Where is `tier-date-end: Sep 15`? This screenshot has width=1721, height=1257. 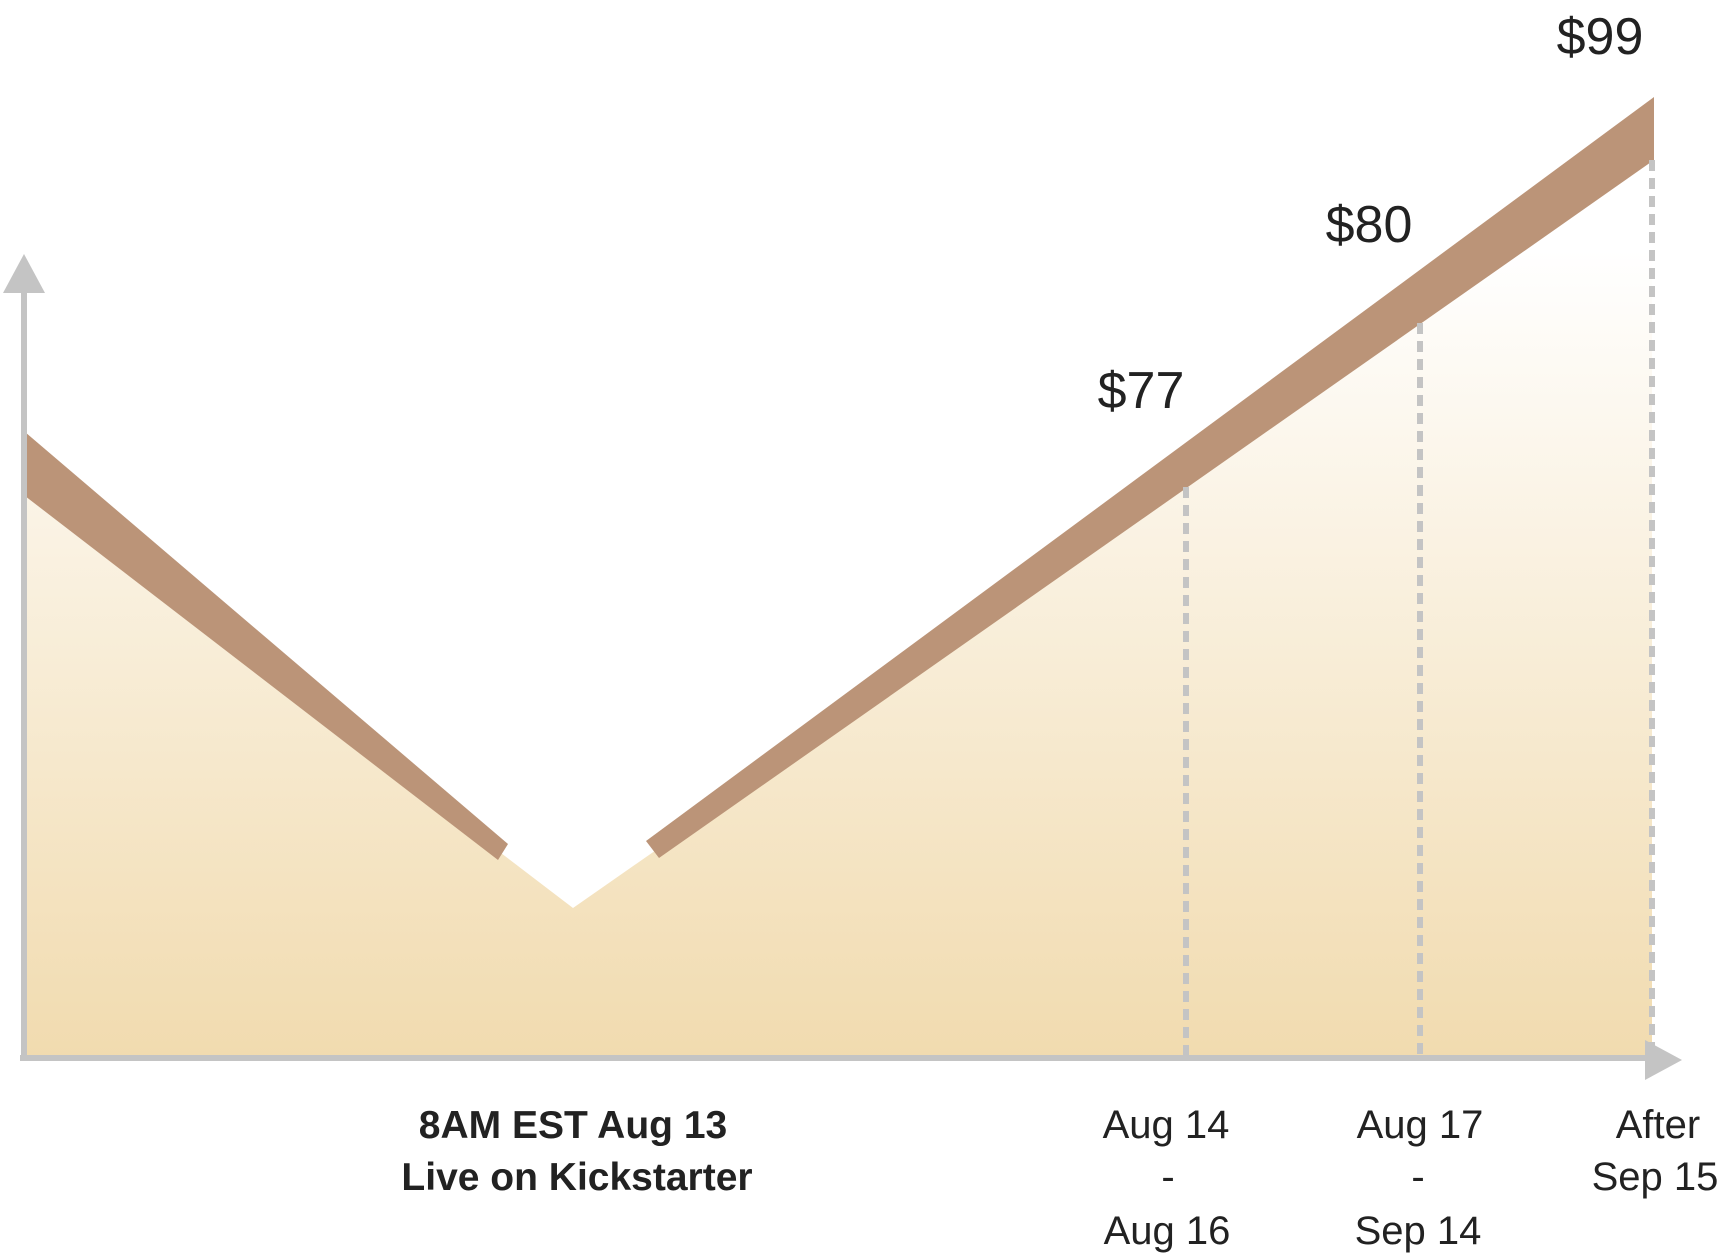
tier-date-end: Sep 15 is located at coordinates (1655, 1177).